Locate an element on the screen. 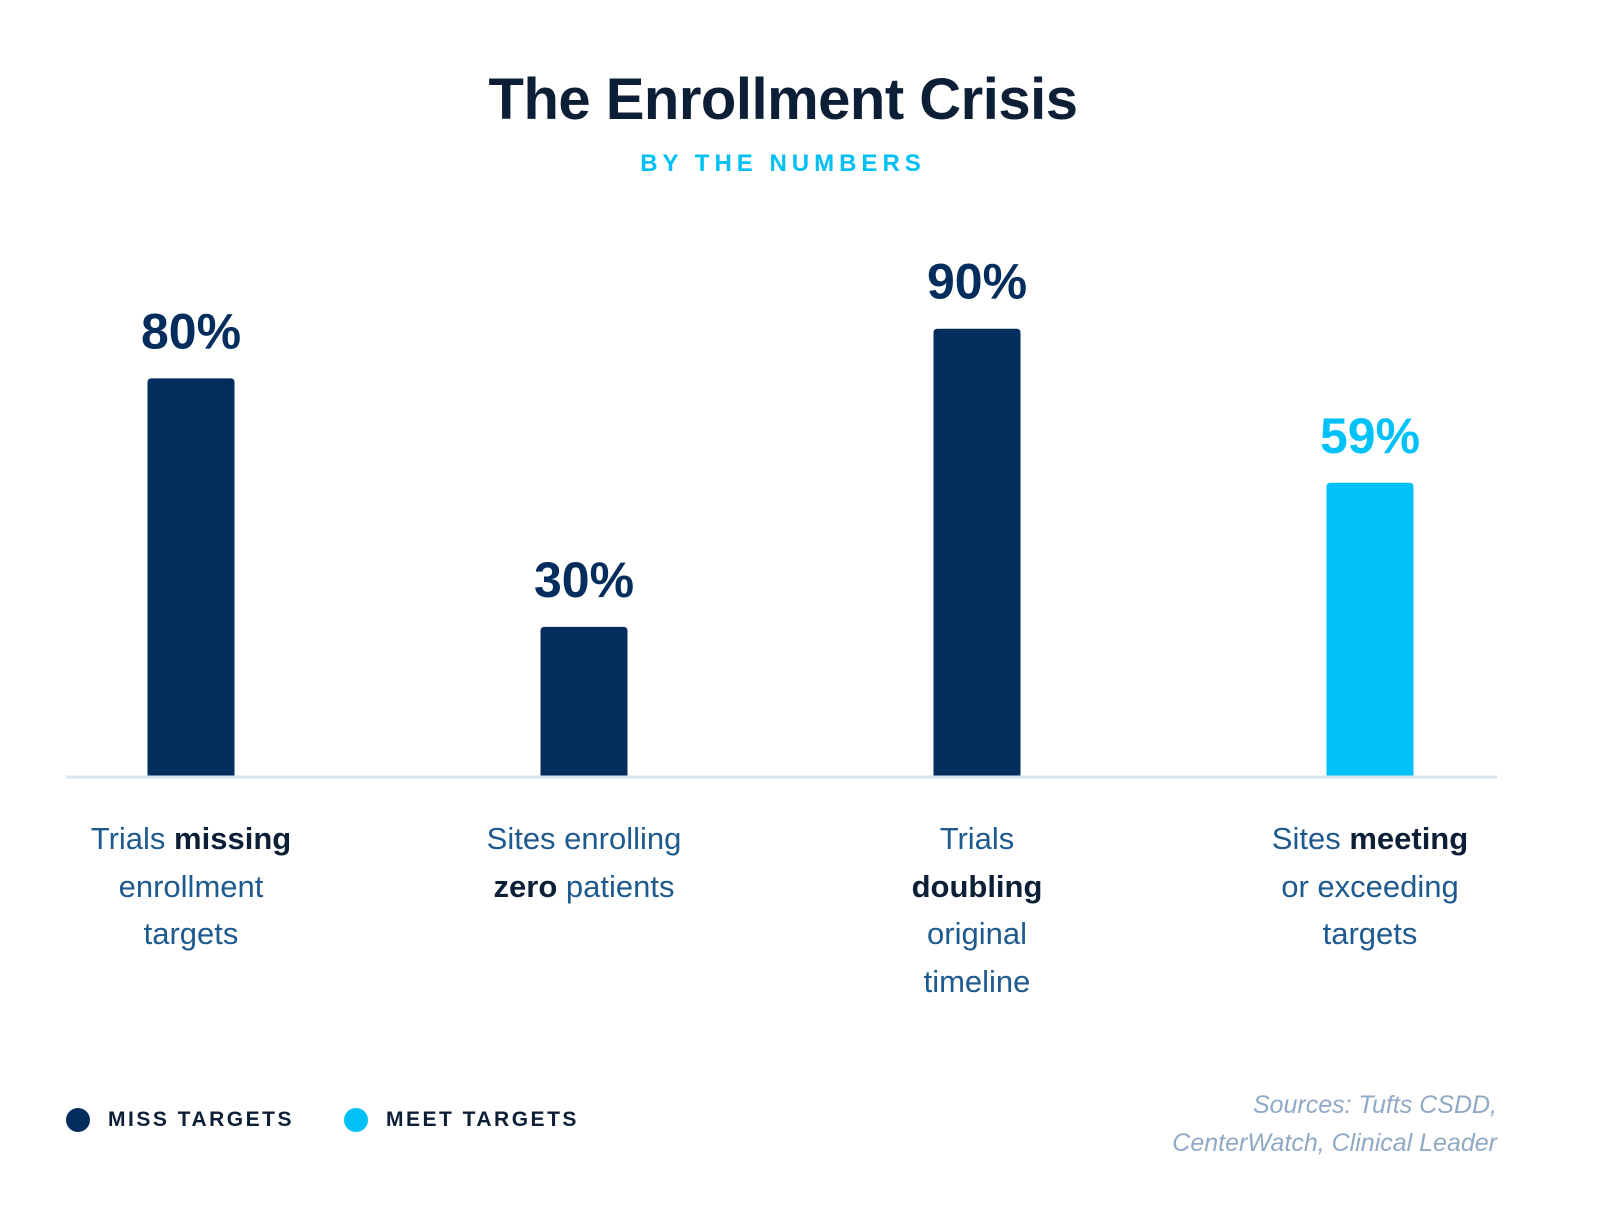 The width and height of the screenshot is (1600, 1222). category-label-line: Sites enrolling is located at coordinates (584, 839).